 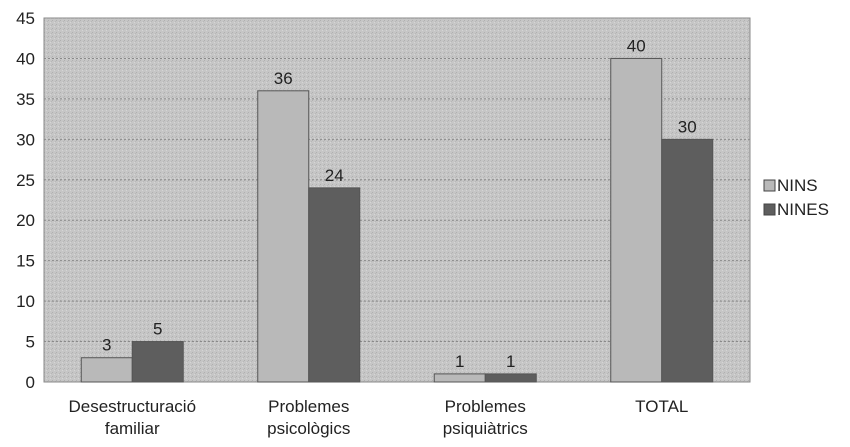 I want to click on y-tick-label: 30, so click(x=25, y=139).